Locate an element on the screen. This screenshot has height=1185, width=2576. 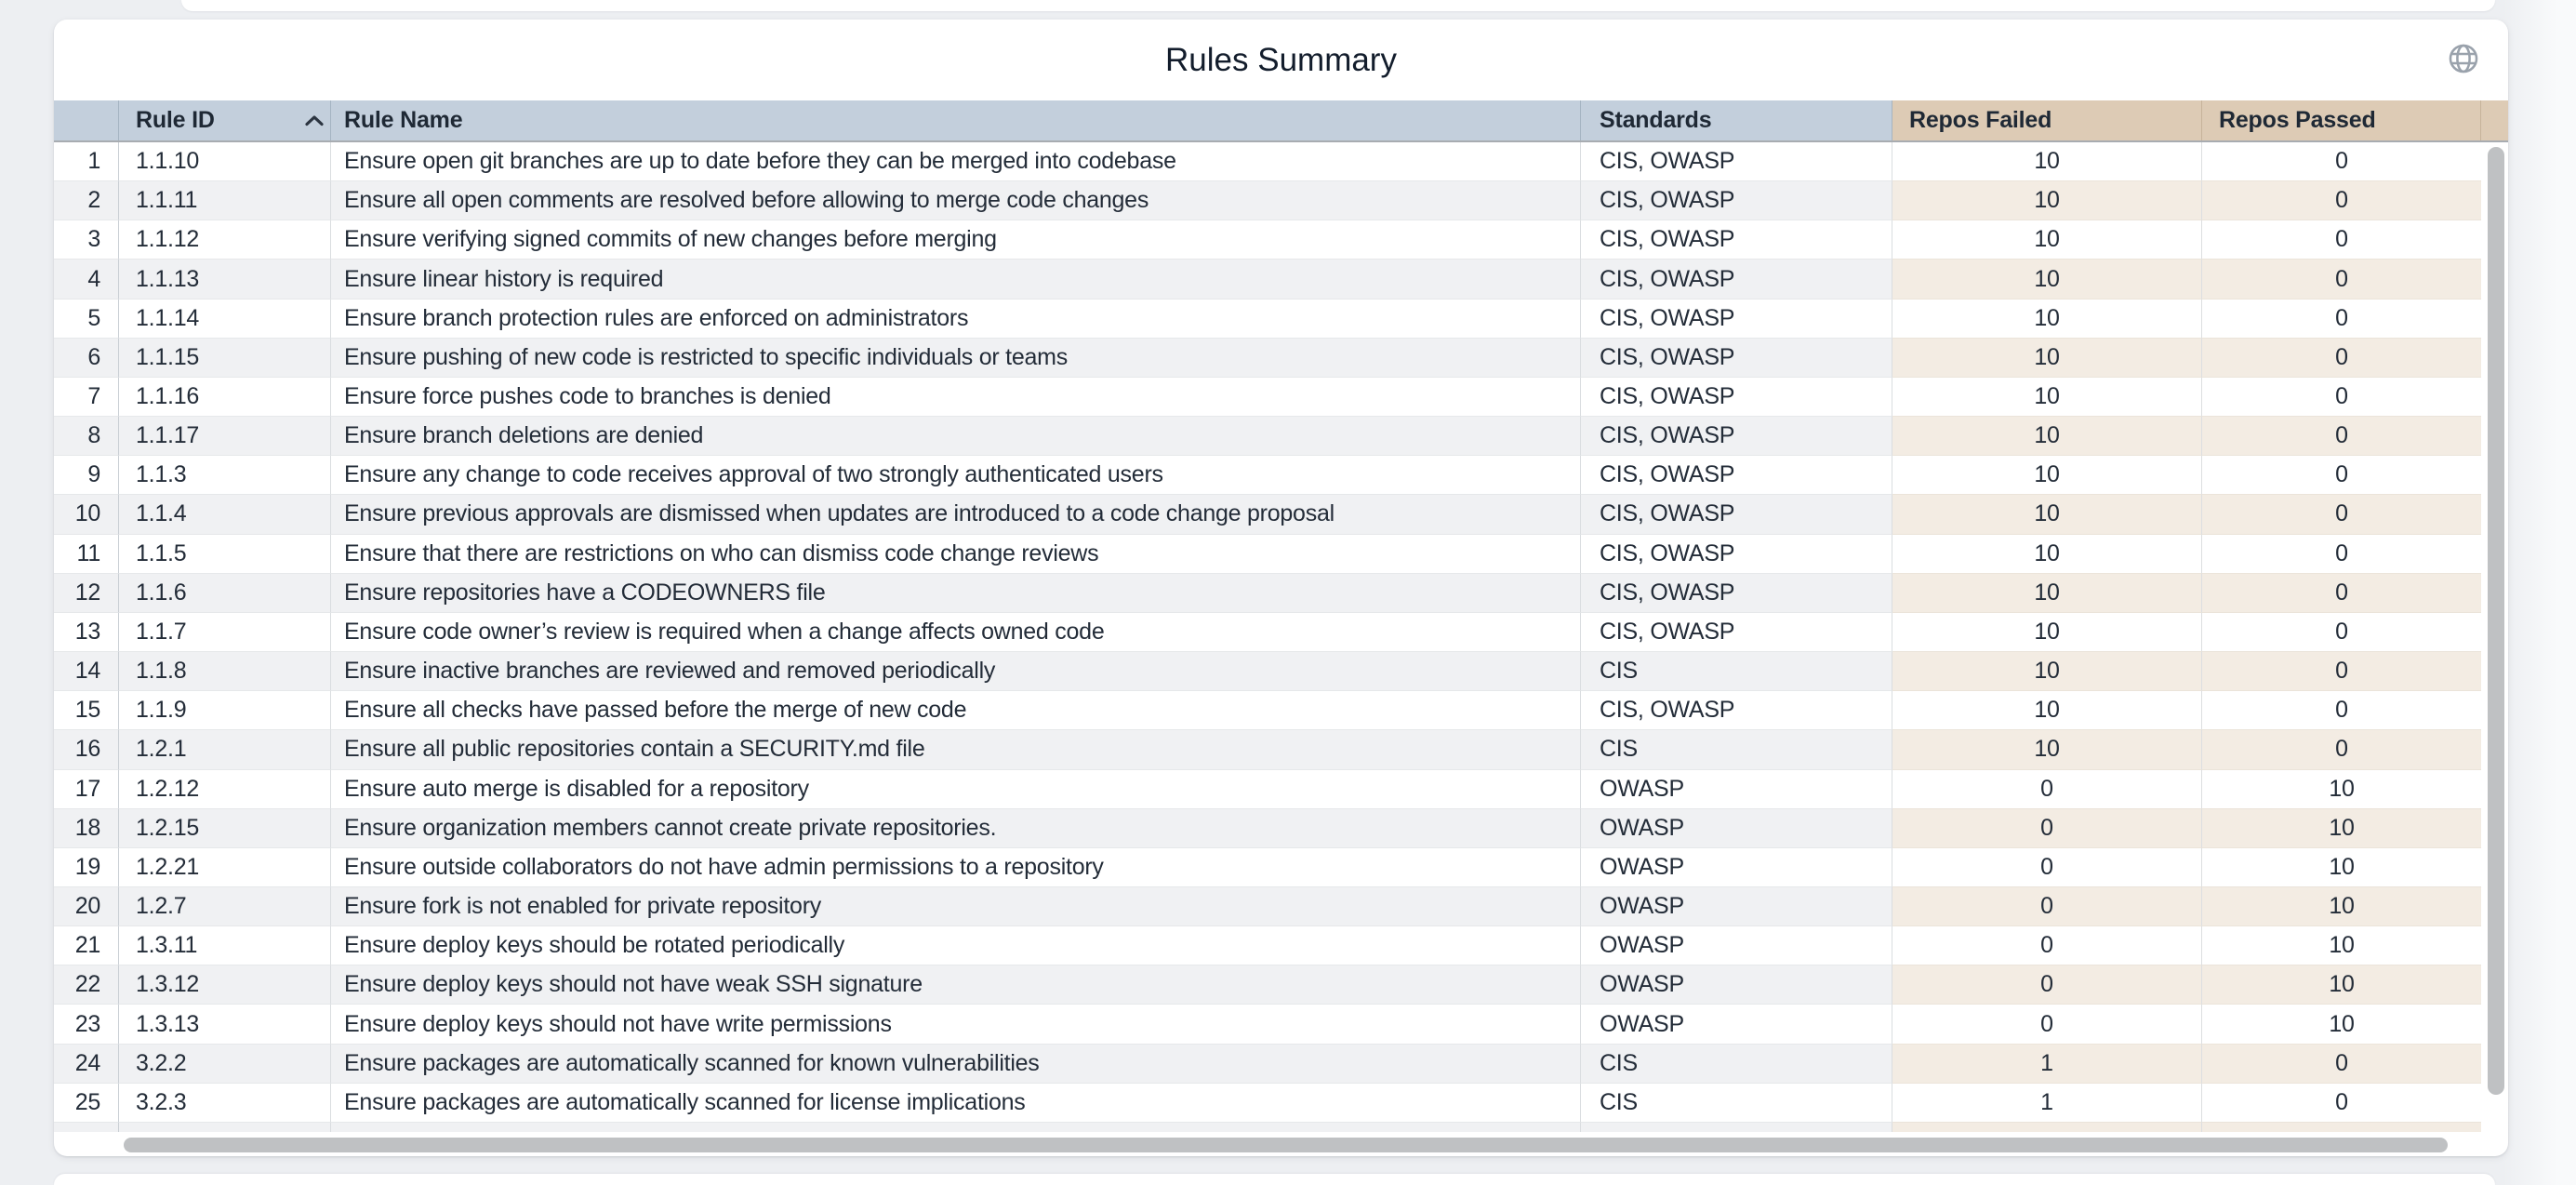
rule-id-cell is located at coordinates (225, 1127).